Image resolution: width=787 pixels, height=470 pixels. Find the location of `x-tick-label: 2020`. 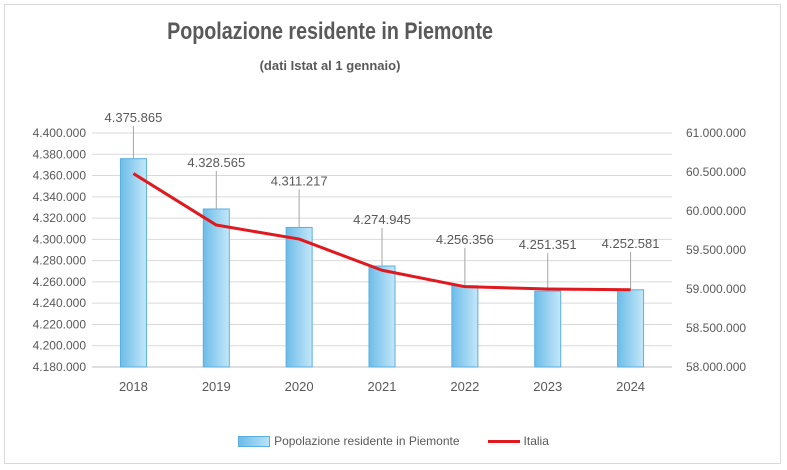

x-tick-label: 2020 is located at coordinates (299, 386).